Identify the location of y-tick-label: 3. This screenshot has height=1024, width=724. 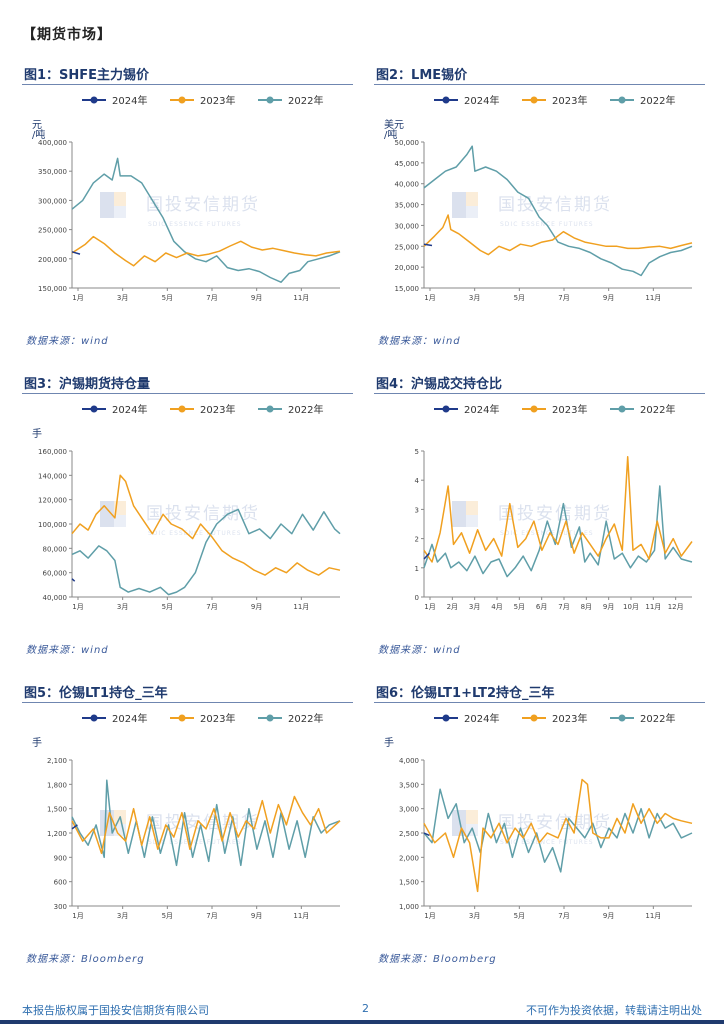
(417, 510).